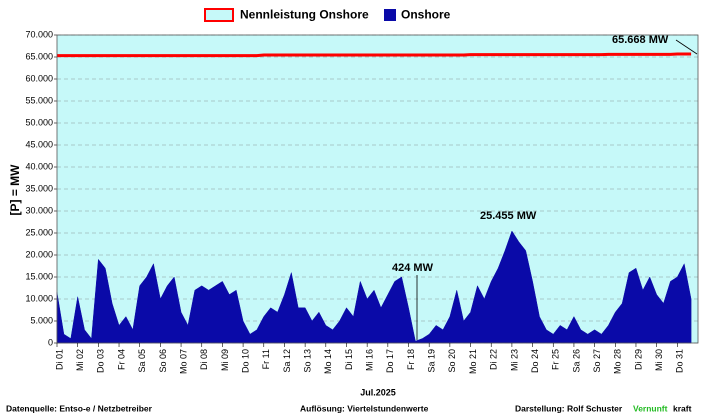 The width and height of the screenshot is (705, 415). I want to click on y-tick-label: 40.000, so click(39, 166).